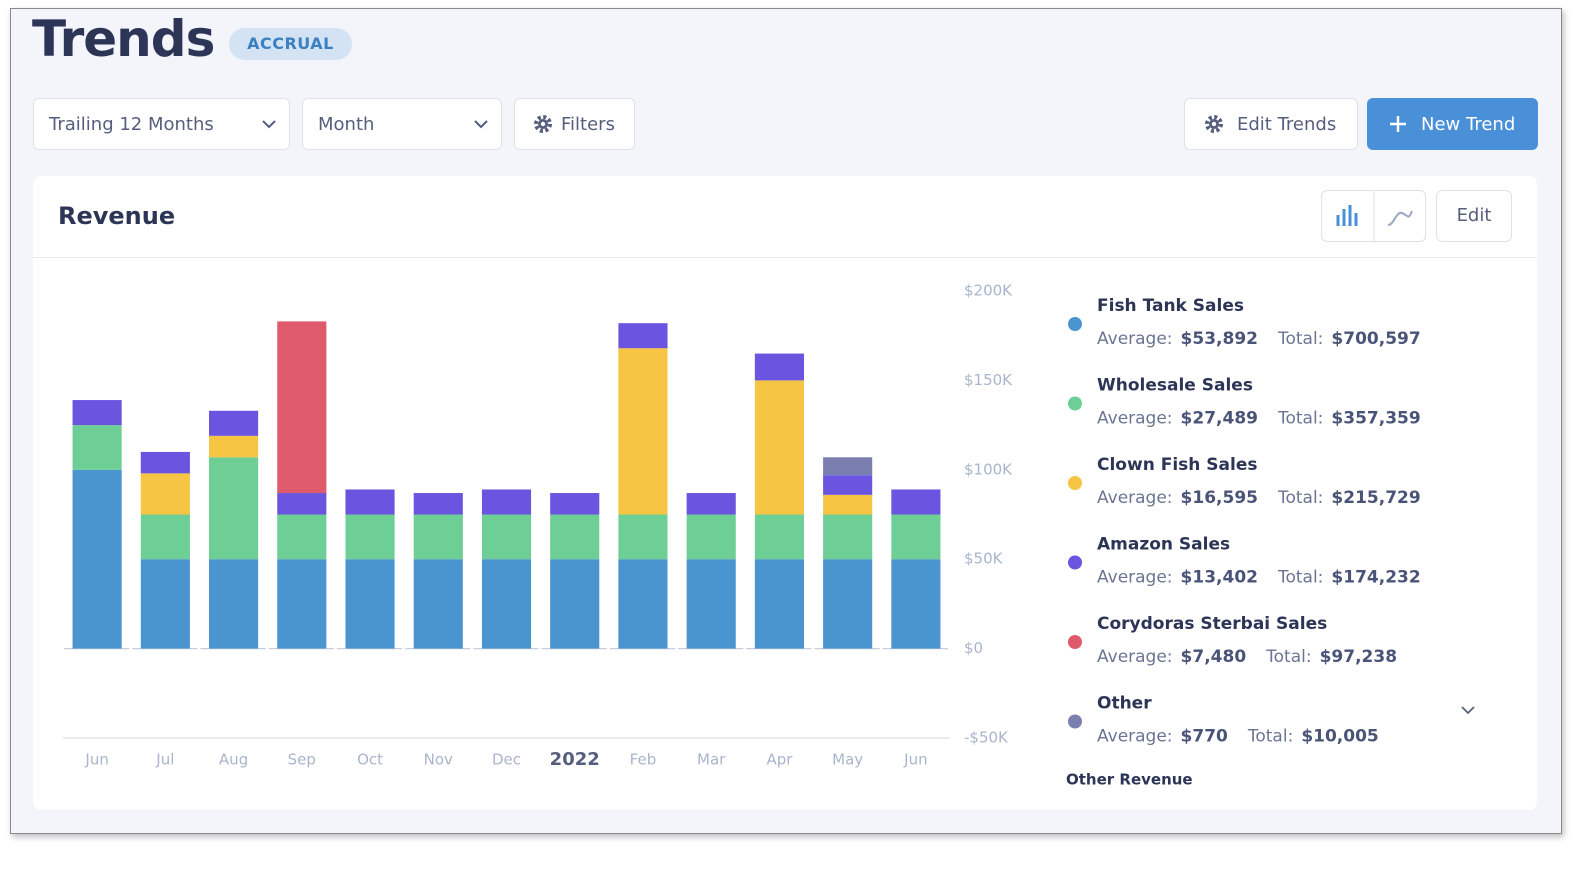  I want to click on dropdown-text: Trailing 12 Months, so click(131, 124).